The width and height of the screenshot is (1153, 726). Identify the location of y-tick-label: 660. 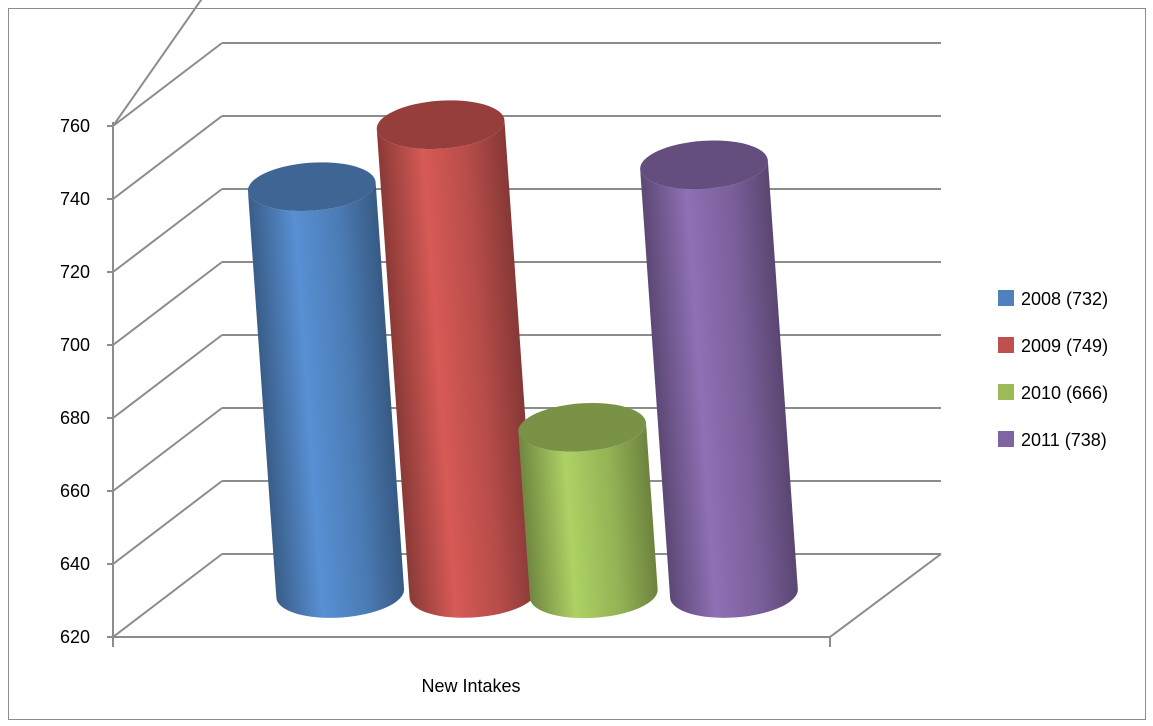
(75, 491).